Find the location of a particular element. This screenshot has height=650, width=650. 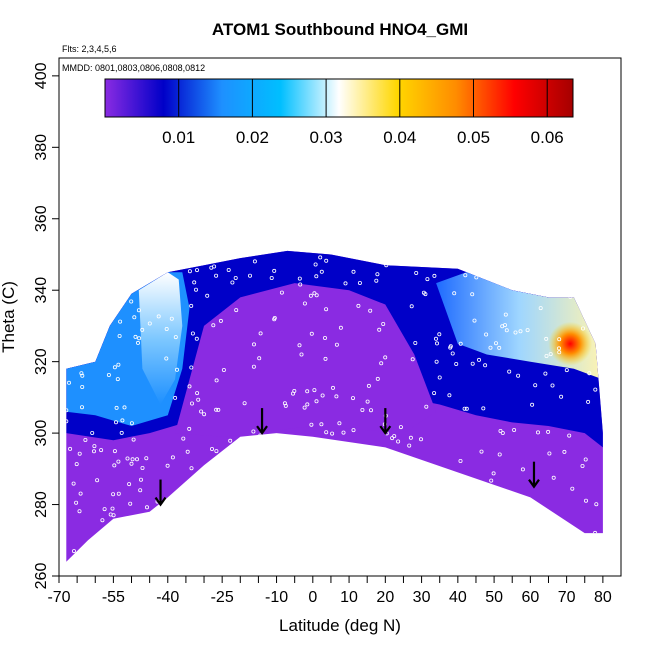

south-stratosphere-core is located at coordinates (160, 338).